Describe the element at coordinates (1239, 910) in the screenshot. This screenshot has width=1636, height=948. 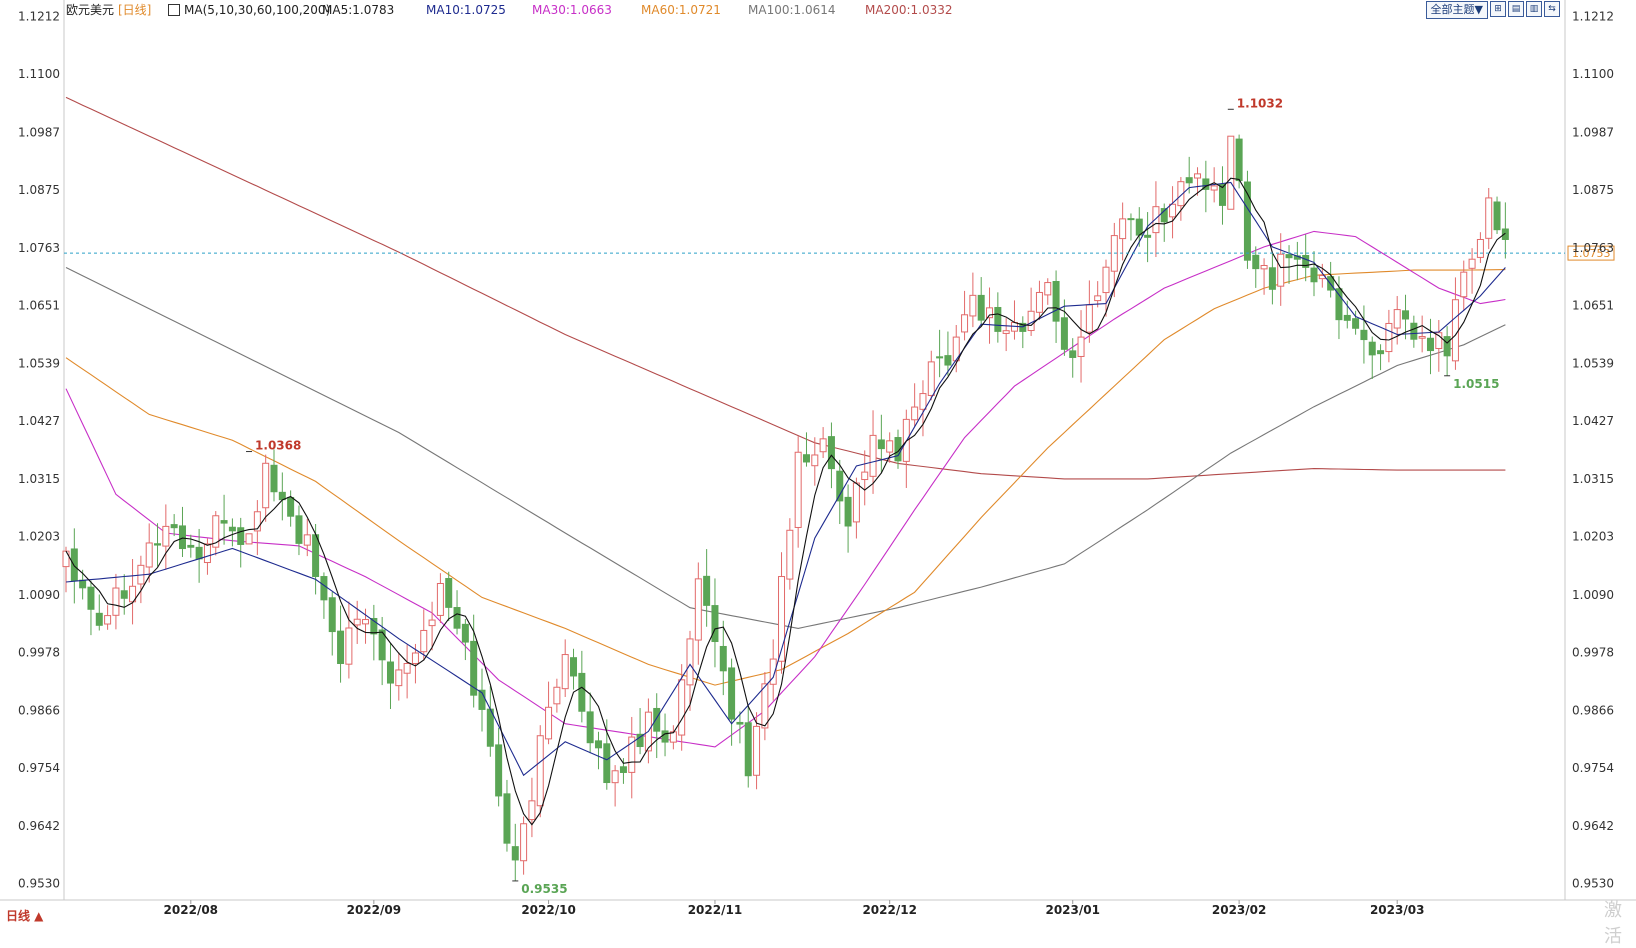
I see `x-tick-label: 2023/02` at that location.